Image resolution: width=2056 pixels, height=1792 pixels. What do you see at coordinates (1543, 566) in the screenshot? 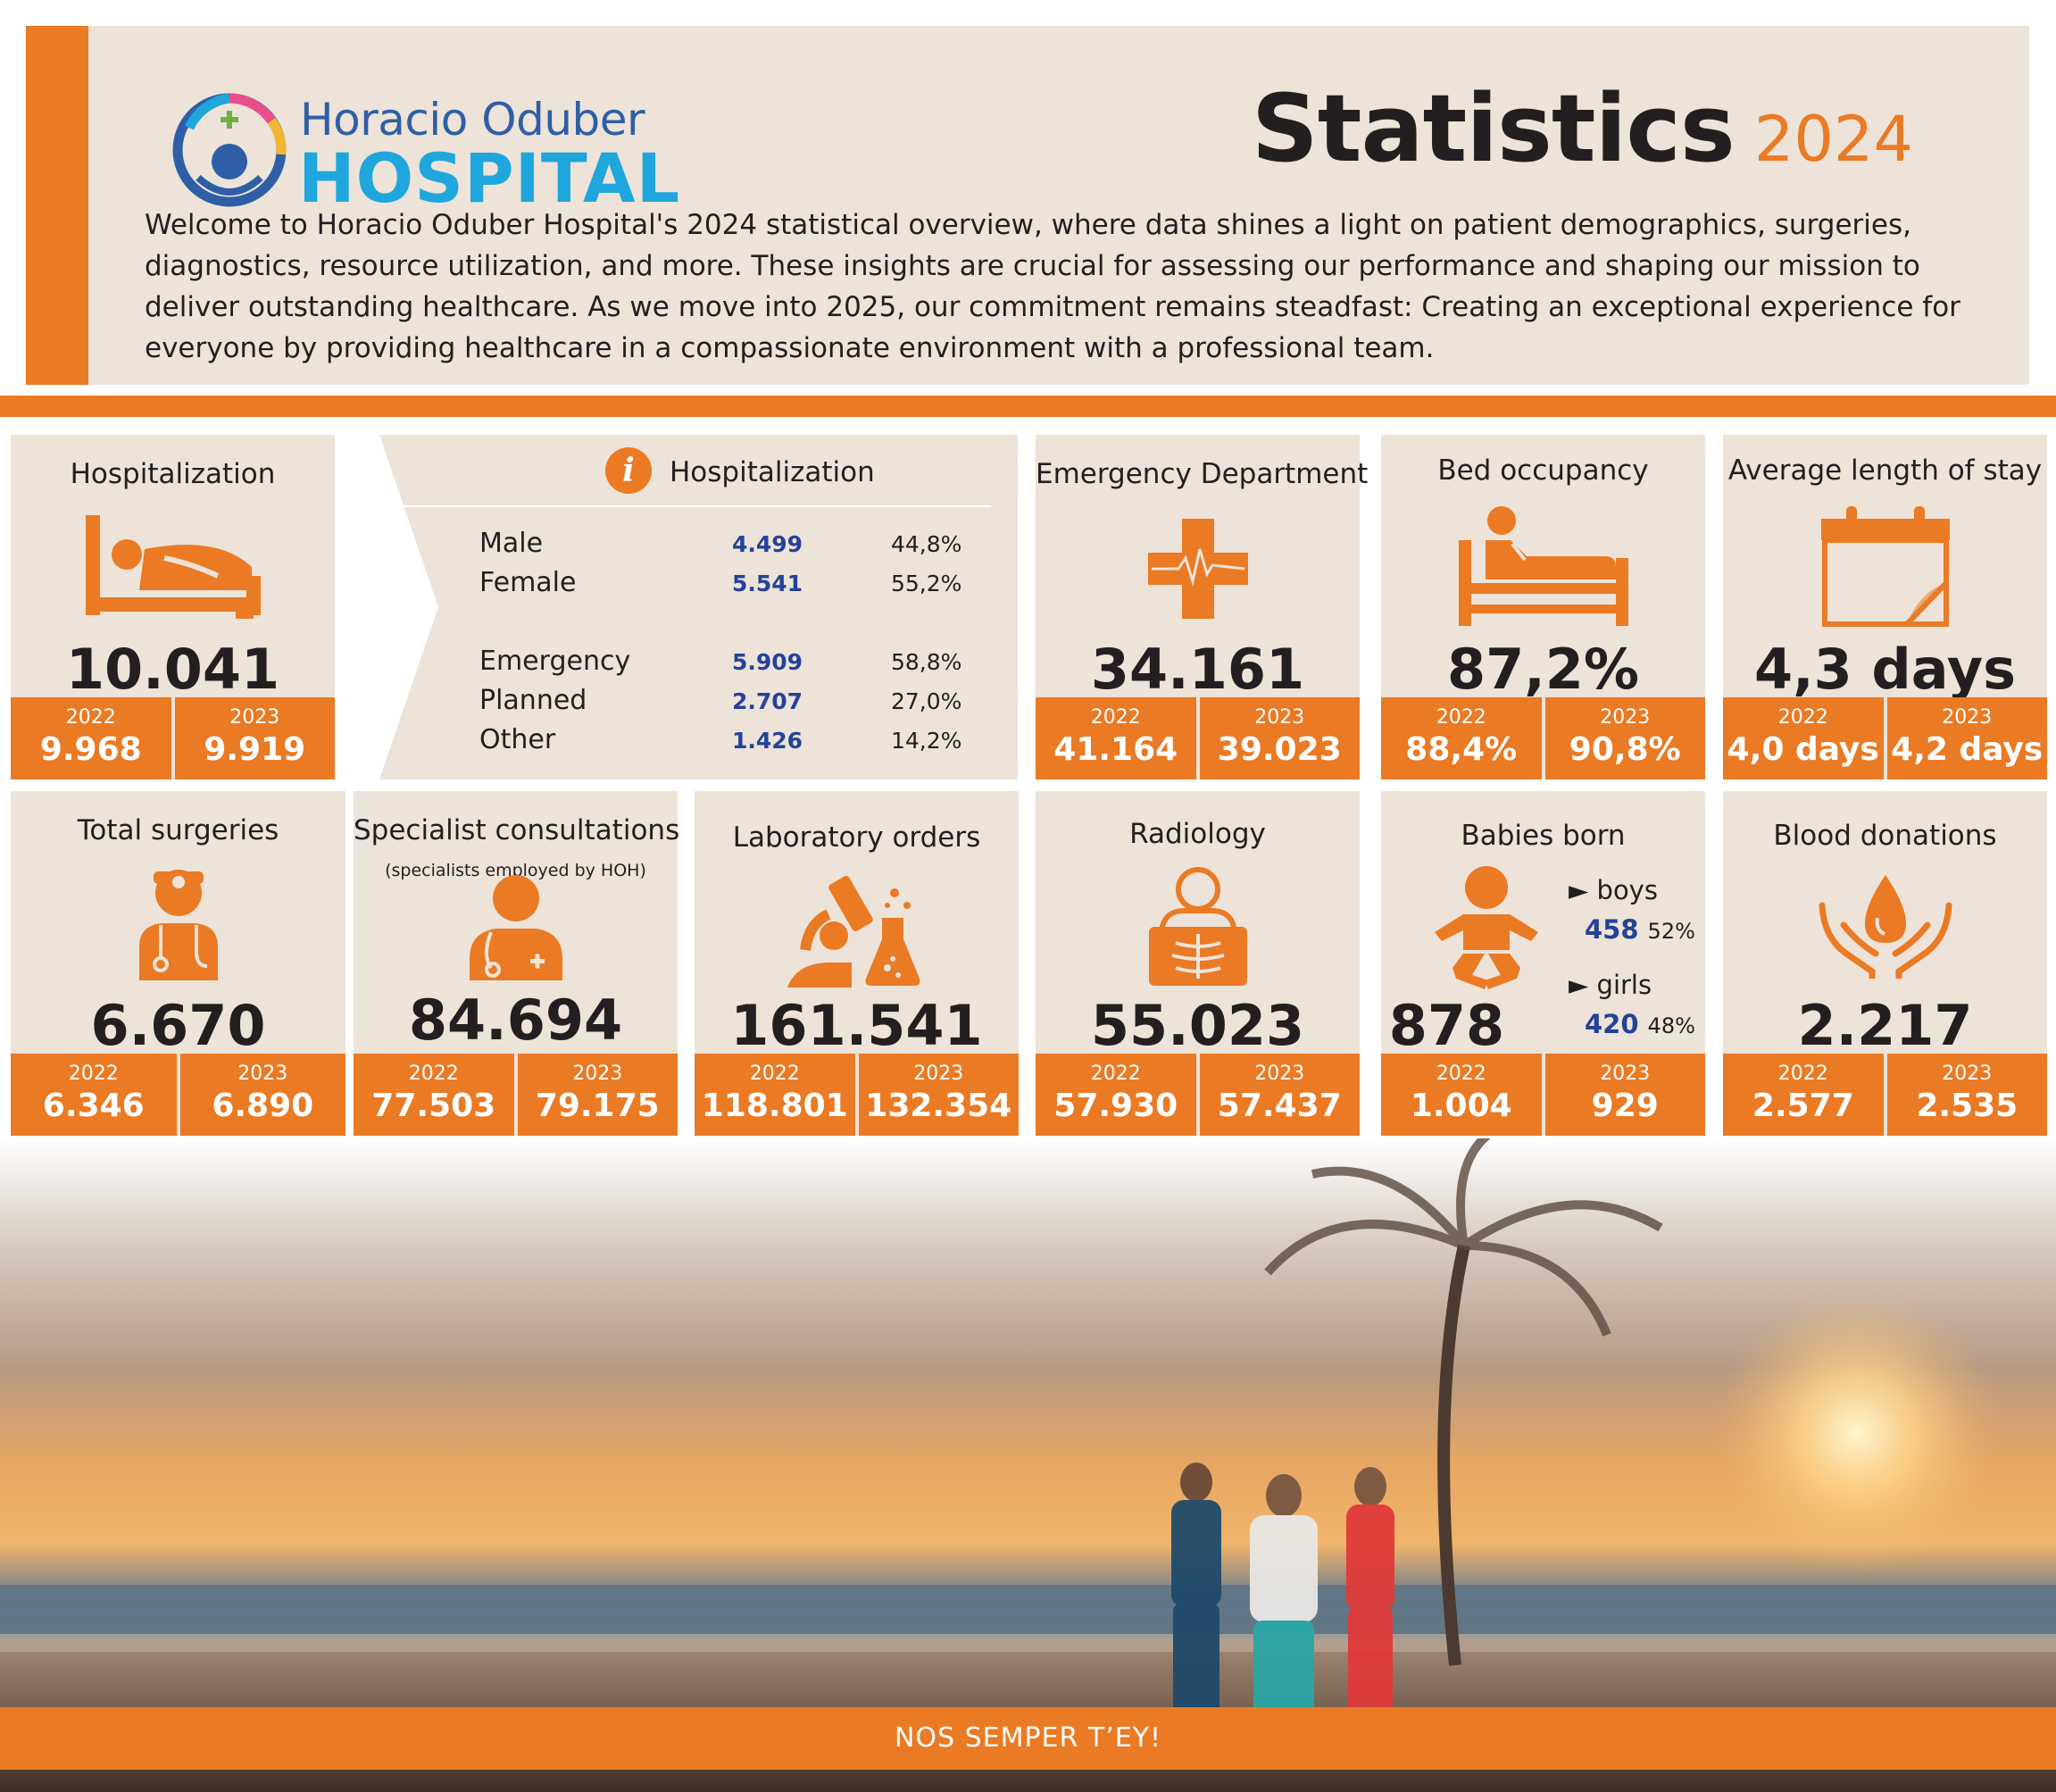
I see `patient-bed-icon` at bounding box center [1543, 566].